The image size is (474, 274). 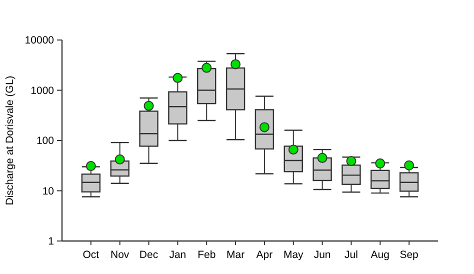 What do you see at coordinates (177, 255) in the screenshot?
I see `x-tick-label: Jan` at bounding box center [177, 255].